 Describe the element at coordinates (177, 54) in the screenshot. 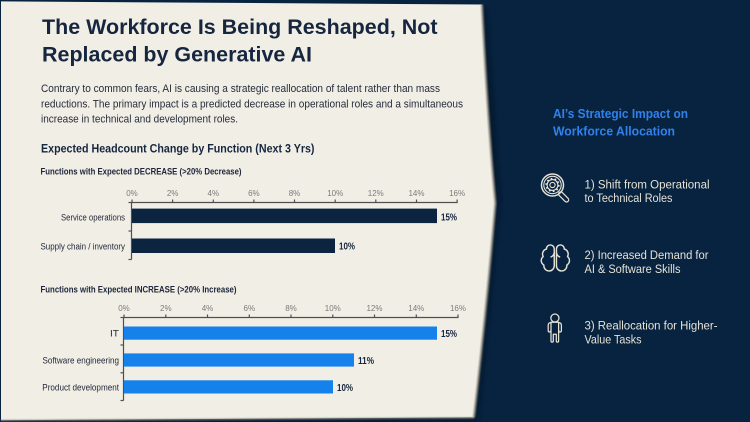

I see `svg-text: Replaced by Generative AI` at that location.